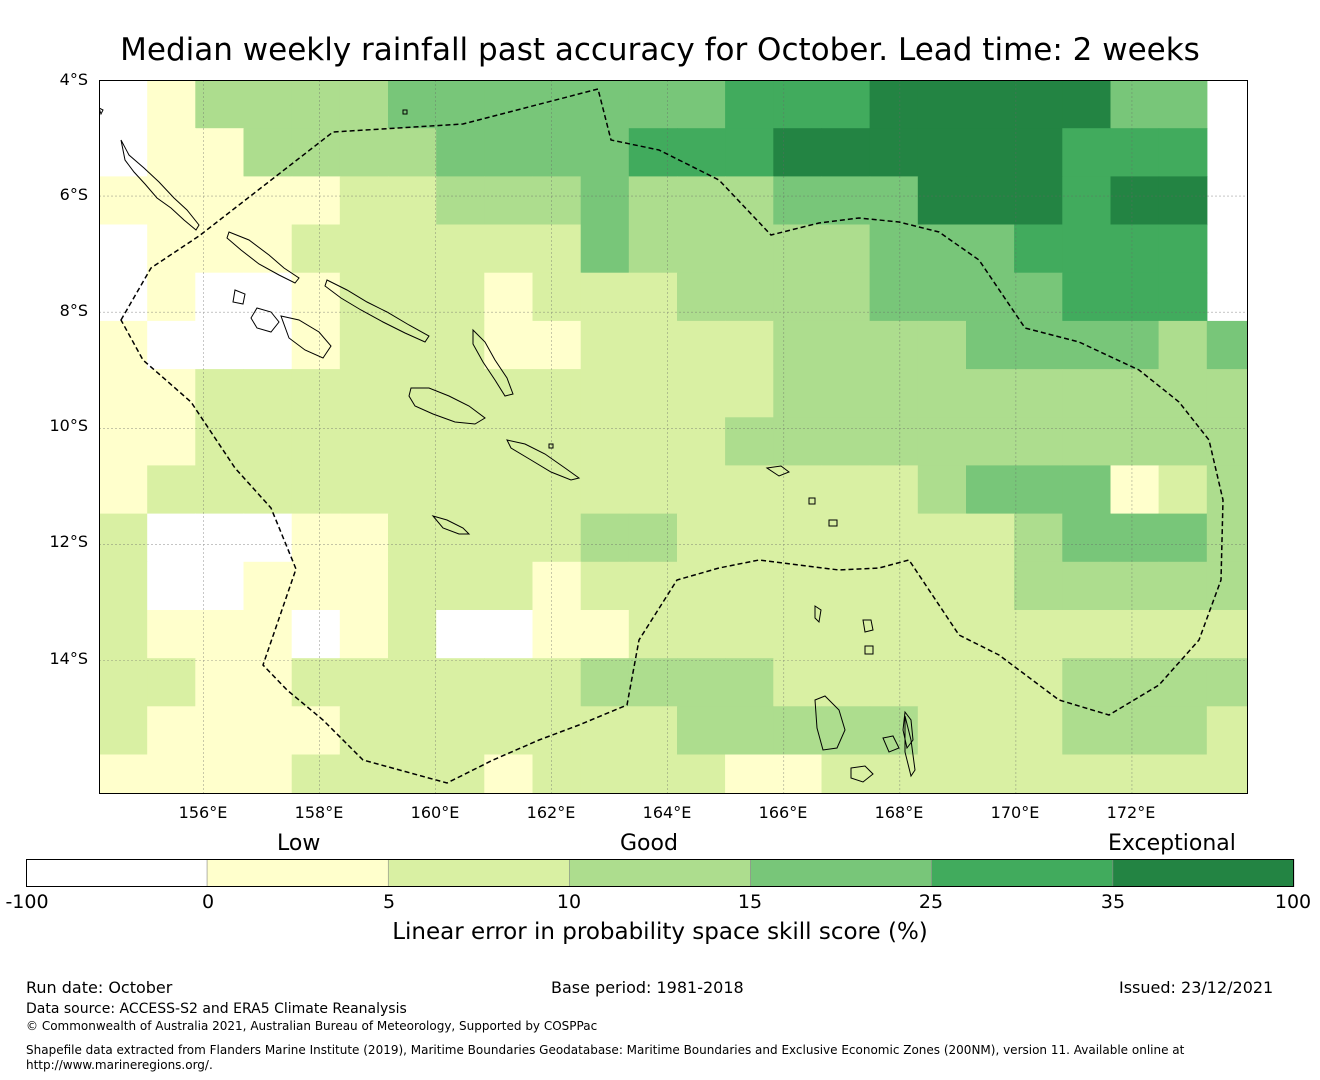 Image resolution: width=1320 pixels, height=1080 pixels. I want to click on coastline-espiritu-santo, so click(830, 723).